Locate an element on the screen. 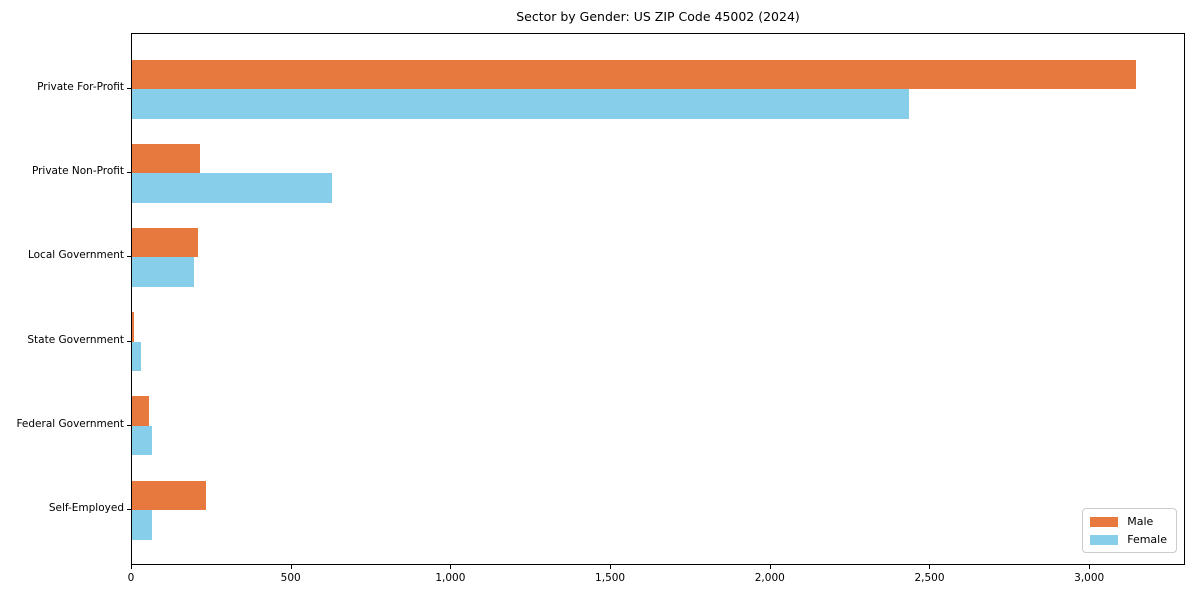 This screenshot has width=1200, height=600. bar-male-federal-government is located at coordinates (140, 411).